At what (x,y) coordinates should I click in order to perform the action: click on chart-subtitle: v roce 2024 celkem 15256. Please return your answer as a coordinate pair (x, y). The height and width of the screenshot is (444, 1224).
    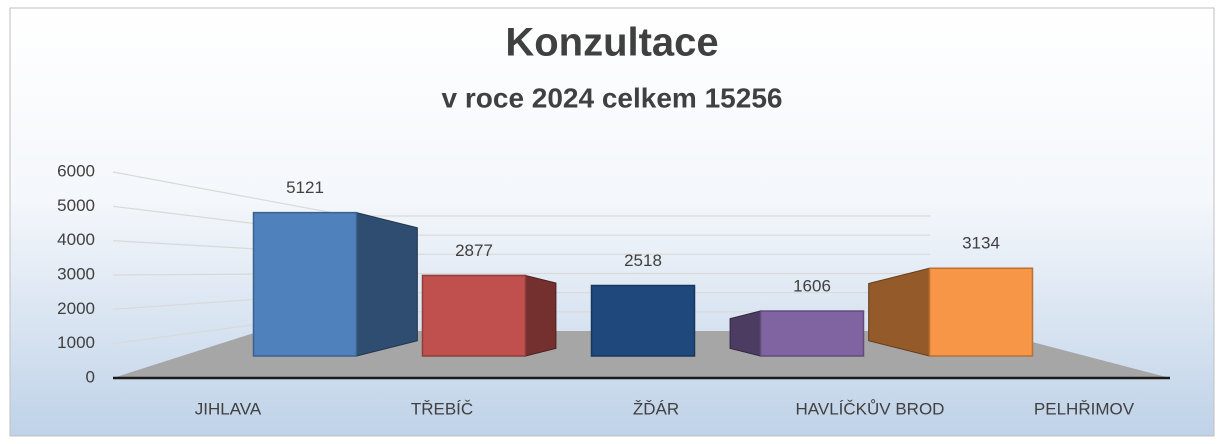
    Looking at the image, I should click on (612, 97).